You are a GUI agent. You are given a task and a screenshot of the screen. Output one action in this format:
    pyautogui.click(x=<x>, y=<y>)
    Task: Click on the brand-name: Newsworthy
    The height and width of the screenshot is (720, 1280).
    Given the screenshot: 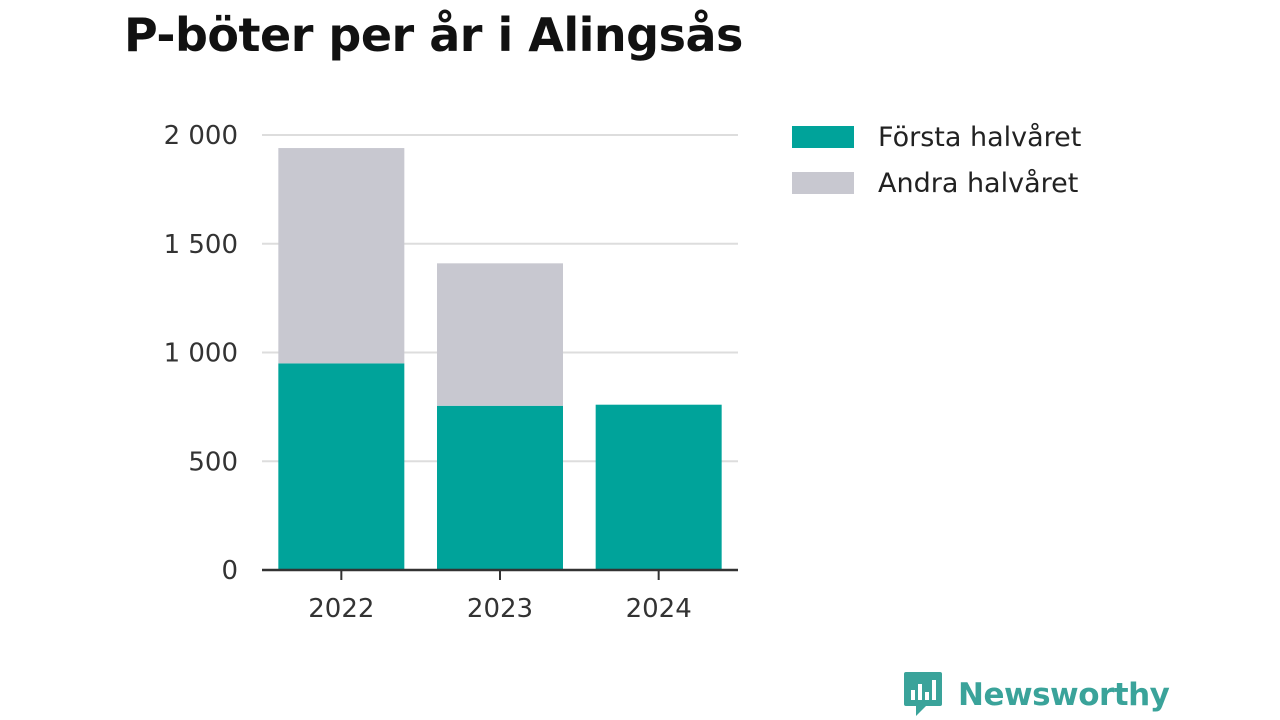 What is the action you would take?
    pyautogui.click(x=1064, y=695)
    